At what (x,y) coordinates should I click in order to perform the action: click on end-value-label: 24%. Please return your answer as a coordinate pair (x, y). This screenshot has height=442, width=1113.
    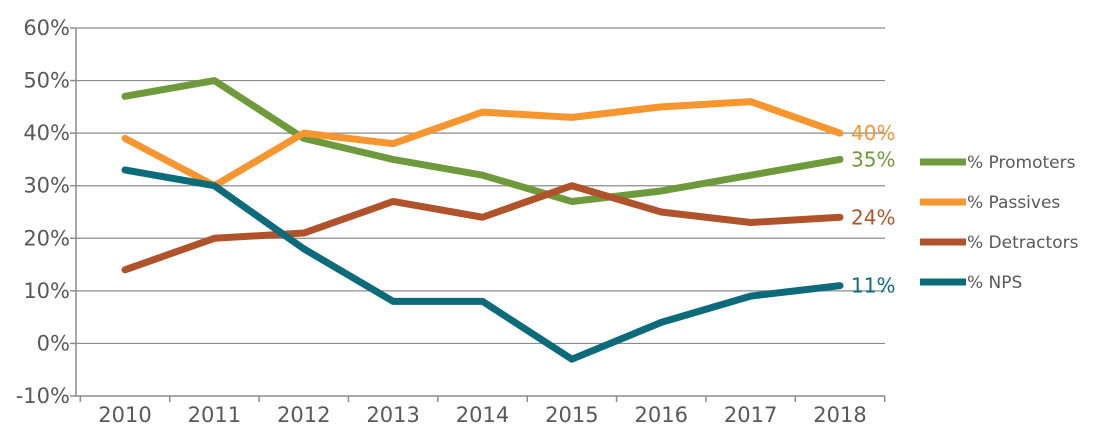
    Looking at the image, I should click on (873, 217).